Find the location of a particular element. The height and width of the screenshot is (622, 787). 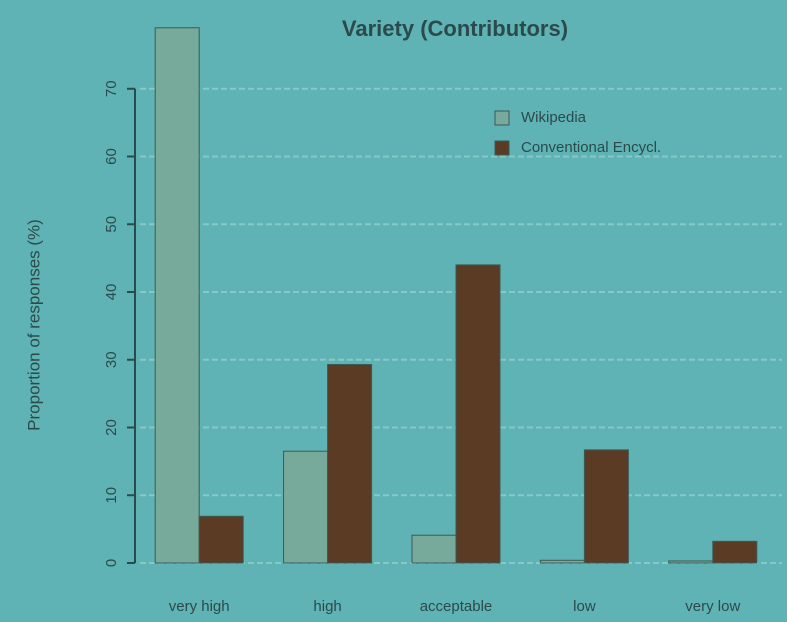

legend-label: Wikipedia is located at coordinates (554, 117).